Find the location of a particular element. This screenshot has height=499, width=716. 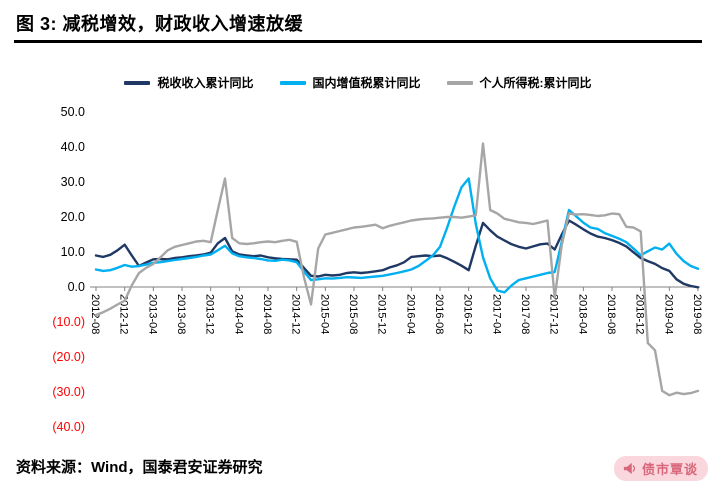

x-axis-label: 2015-04 is located at coordinates (324, 314).